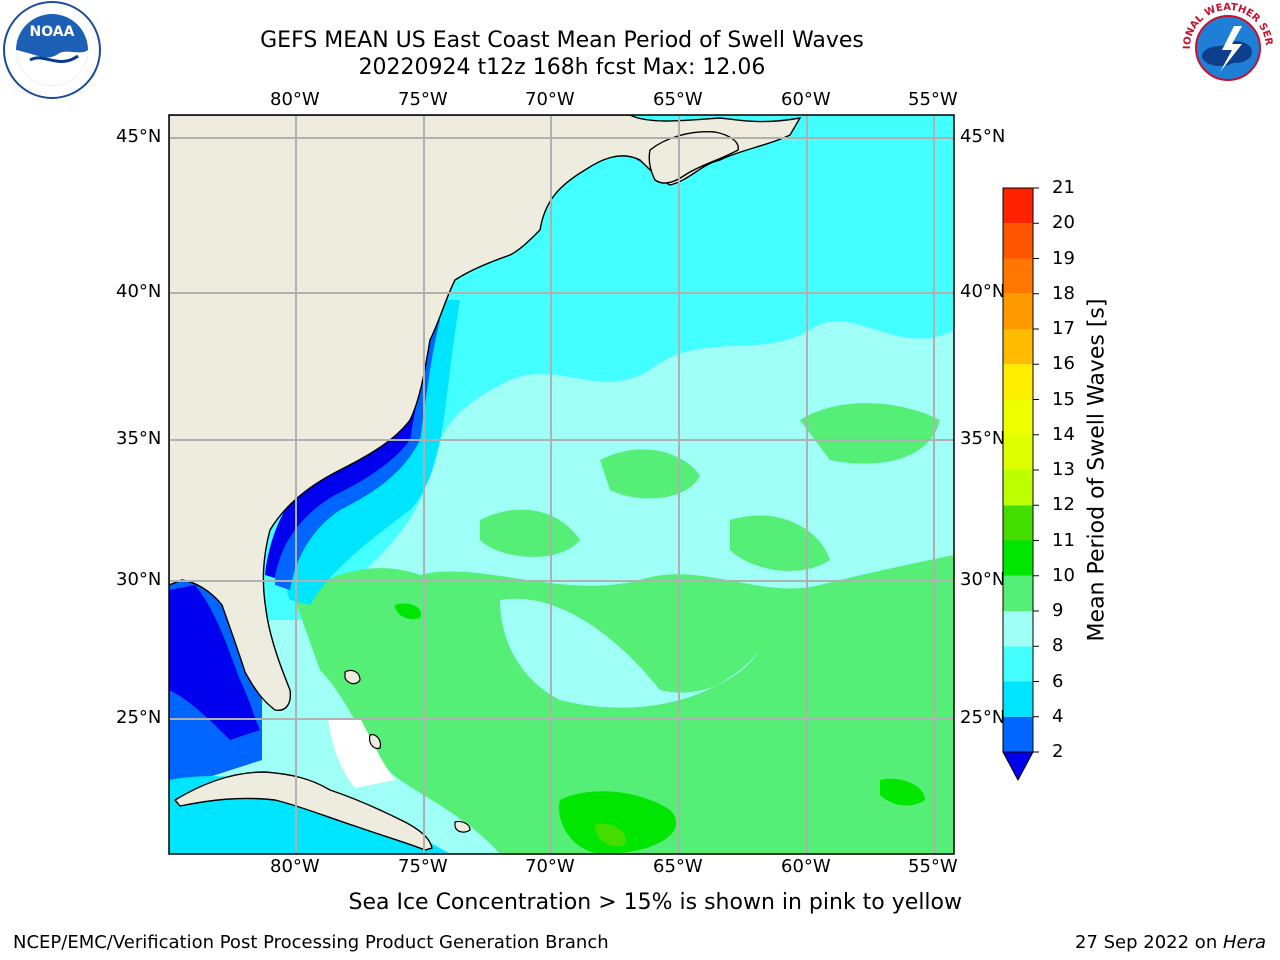 The height and width of the screenshot is (960, 1280). I want to click on field-gulf-dark-blue, so click(214, 662).